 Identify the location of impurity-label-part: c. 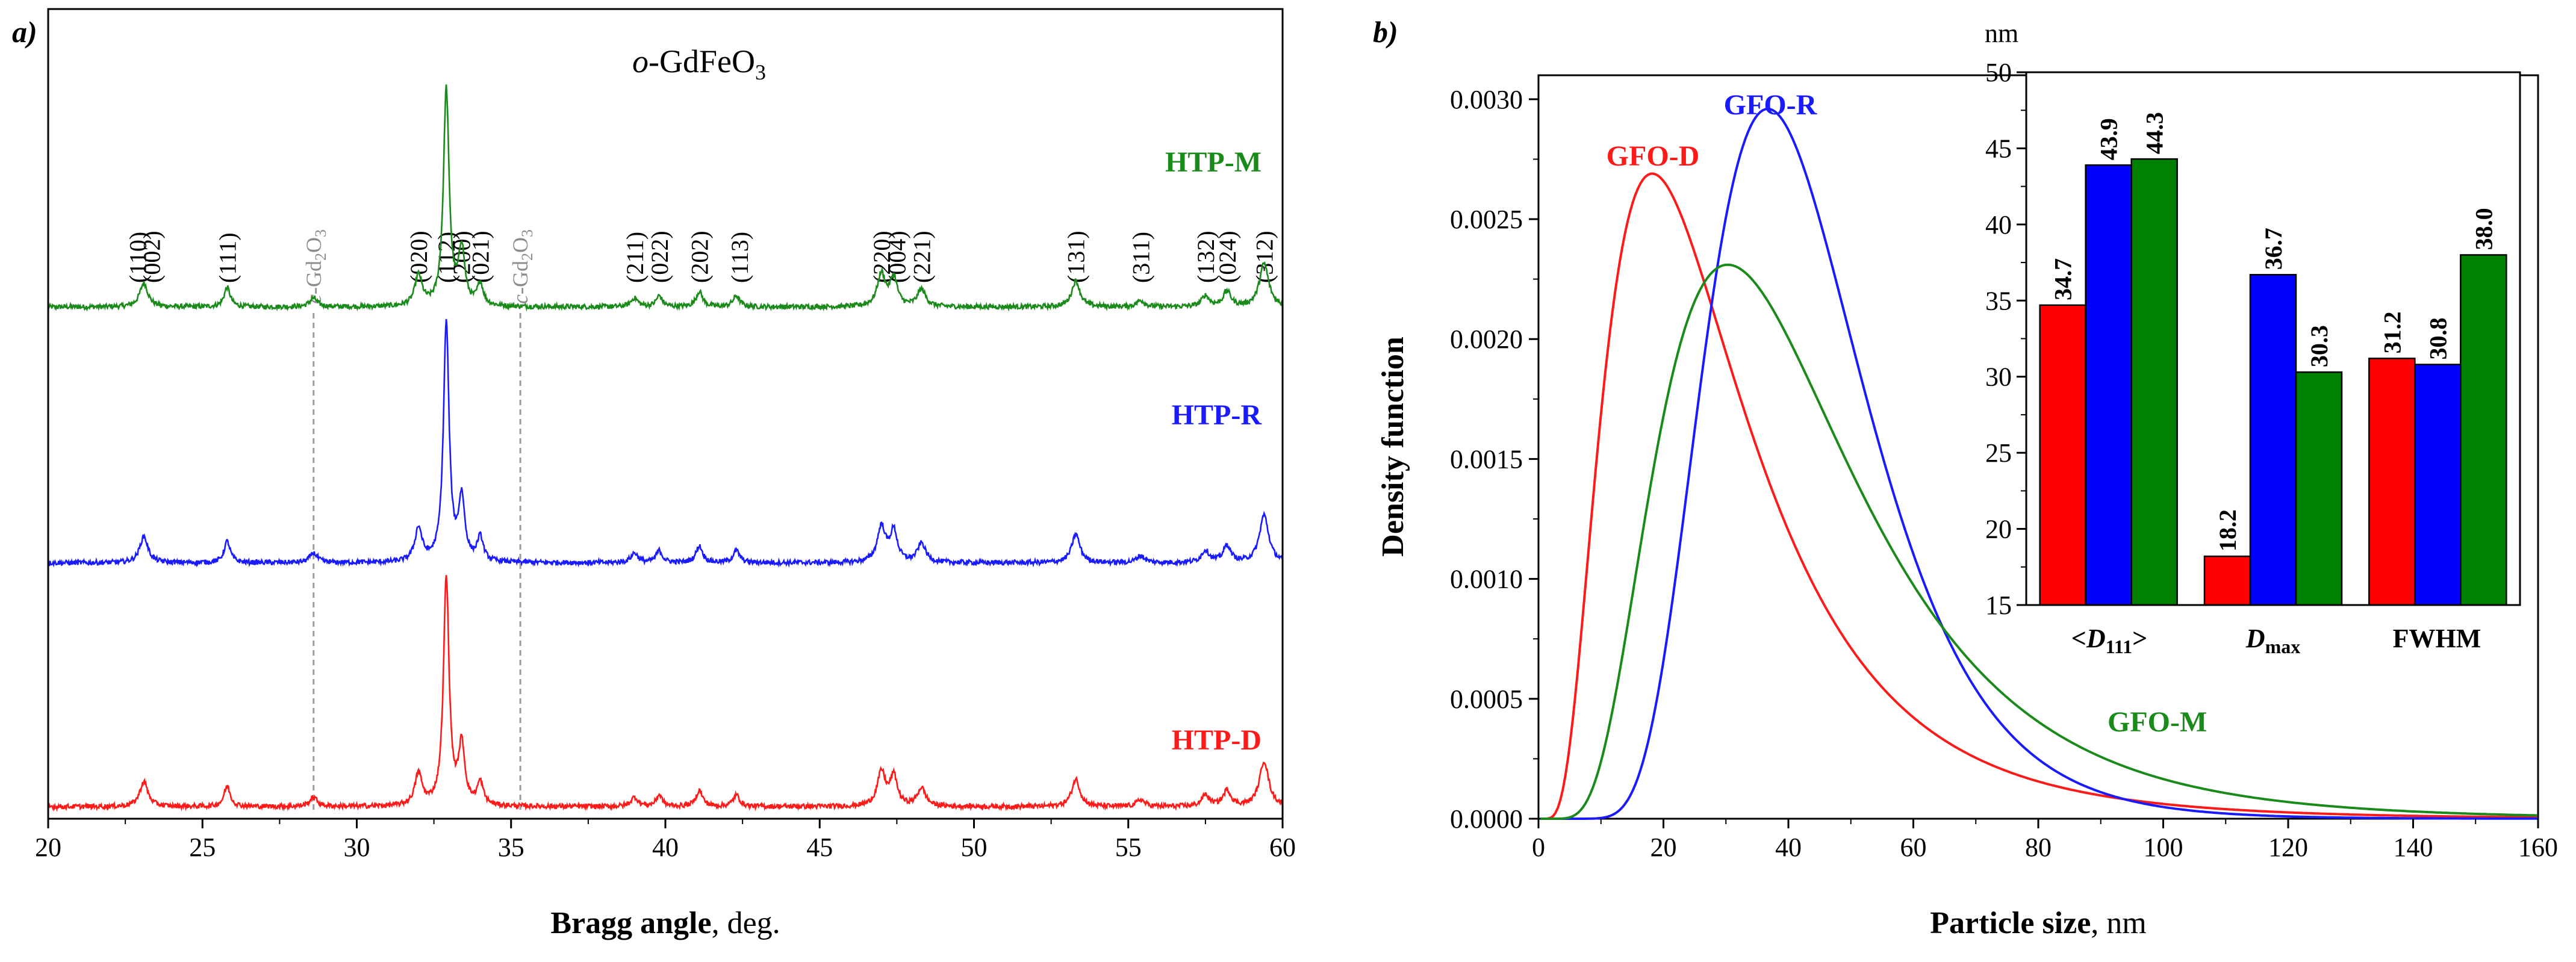
(520, 299).